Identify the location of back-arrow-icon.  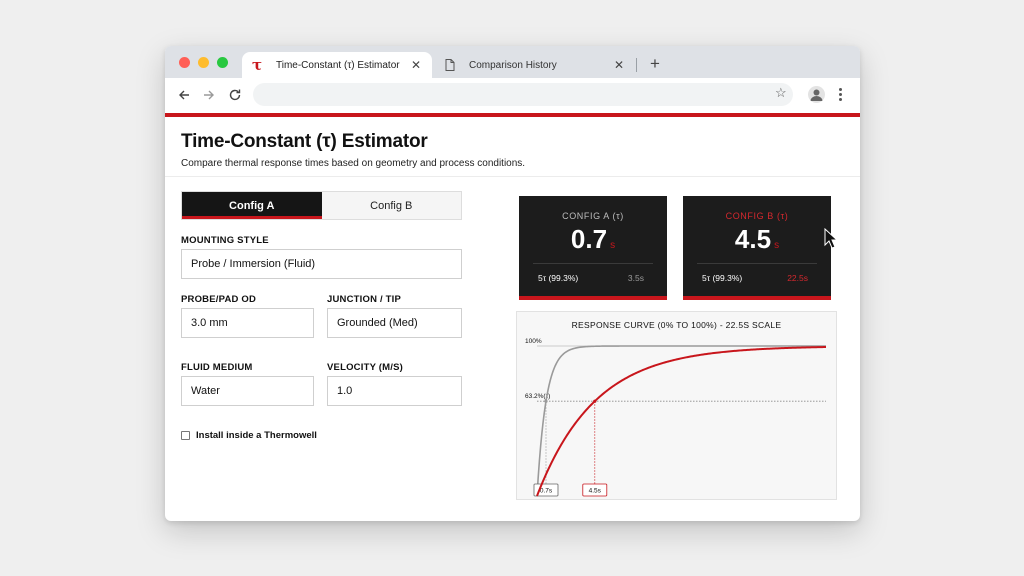
(184, 95).